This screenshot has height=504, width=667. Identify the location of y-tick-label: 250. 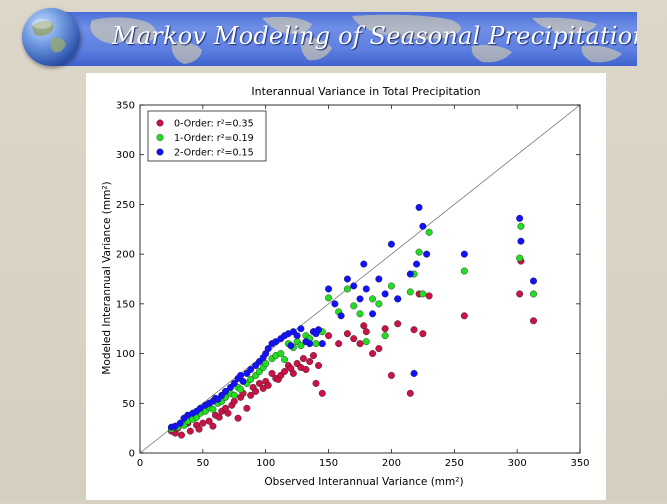
(125, 205).